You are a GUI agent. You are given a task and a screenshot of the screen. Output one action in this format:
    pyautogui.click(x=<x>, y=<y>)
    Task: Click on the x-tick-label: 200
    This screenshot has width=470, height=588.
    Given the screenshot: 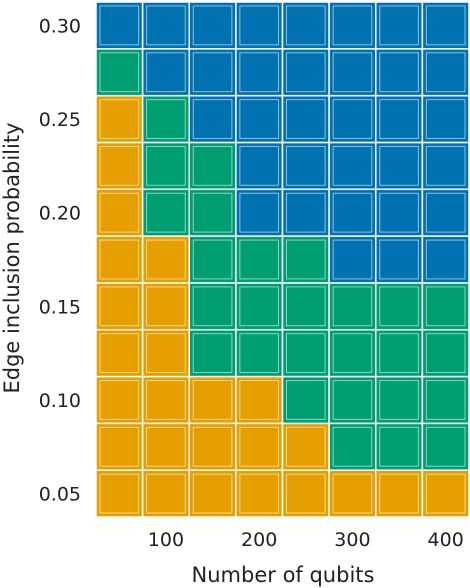 What is the action you would take?
    pyautogui.click(x=259, y=540)
    